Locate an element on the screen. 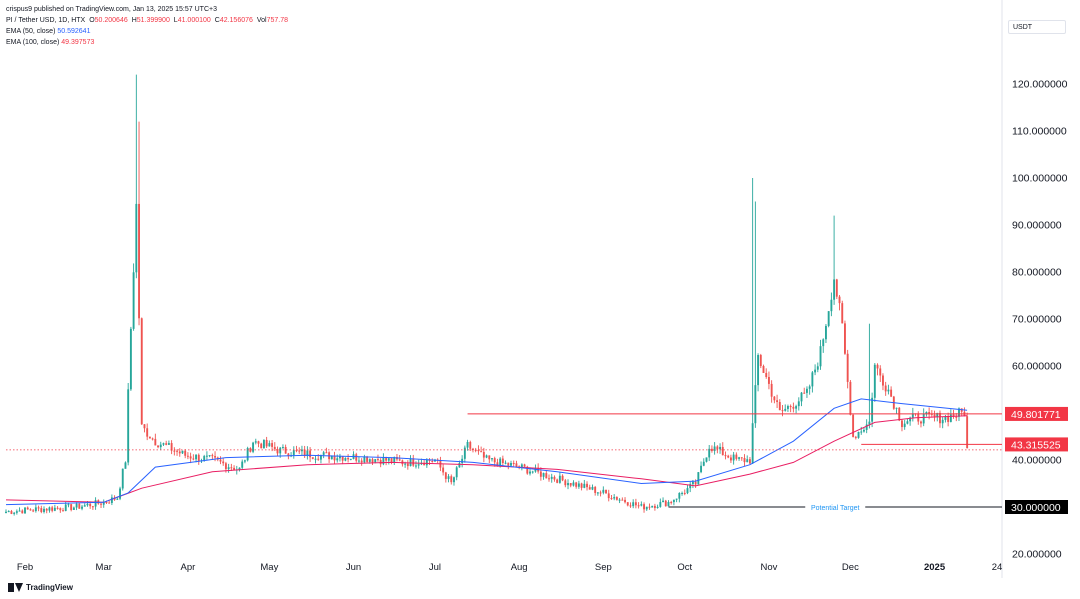  x-tick-label: Nov is located at coordinates (768, 567).